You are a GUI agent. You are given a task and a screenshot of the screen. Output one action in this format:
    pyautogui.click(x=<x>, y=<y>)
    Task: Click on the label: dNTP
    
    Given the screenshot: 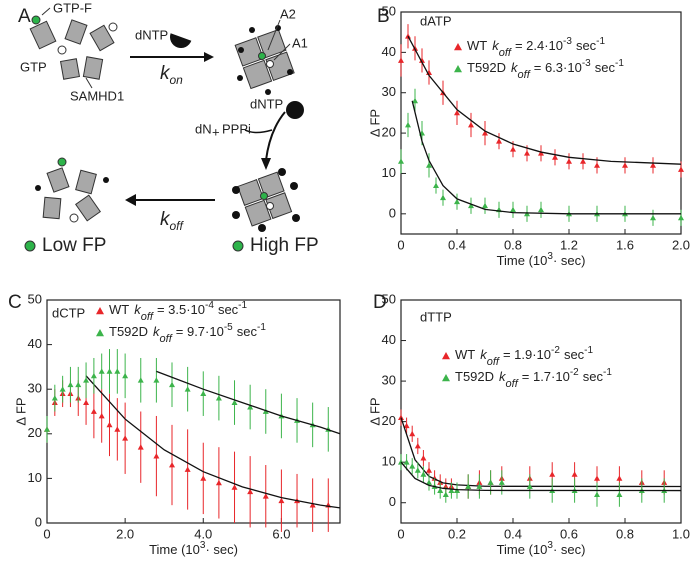 What is the action you would take?
    pyautogui.click(x=266, y=103)
    